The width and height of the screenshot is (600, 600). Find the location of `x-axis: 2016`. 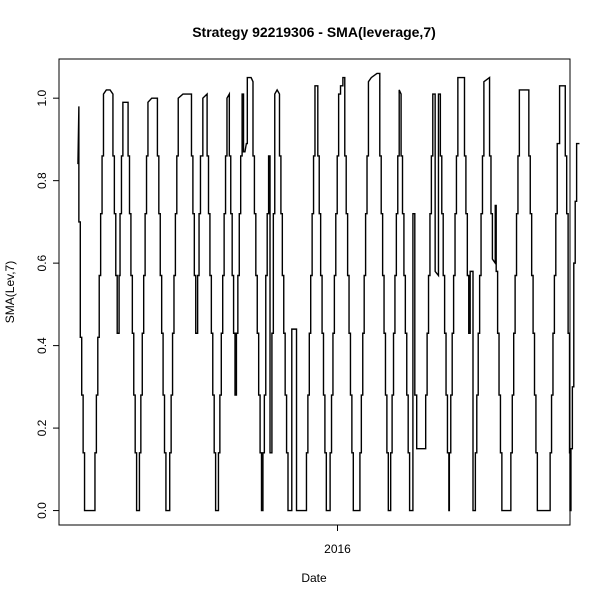

x-axis: 2016 is located at coordinates (337, 540).